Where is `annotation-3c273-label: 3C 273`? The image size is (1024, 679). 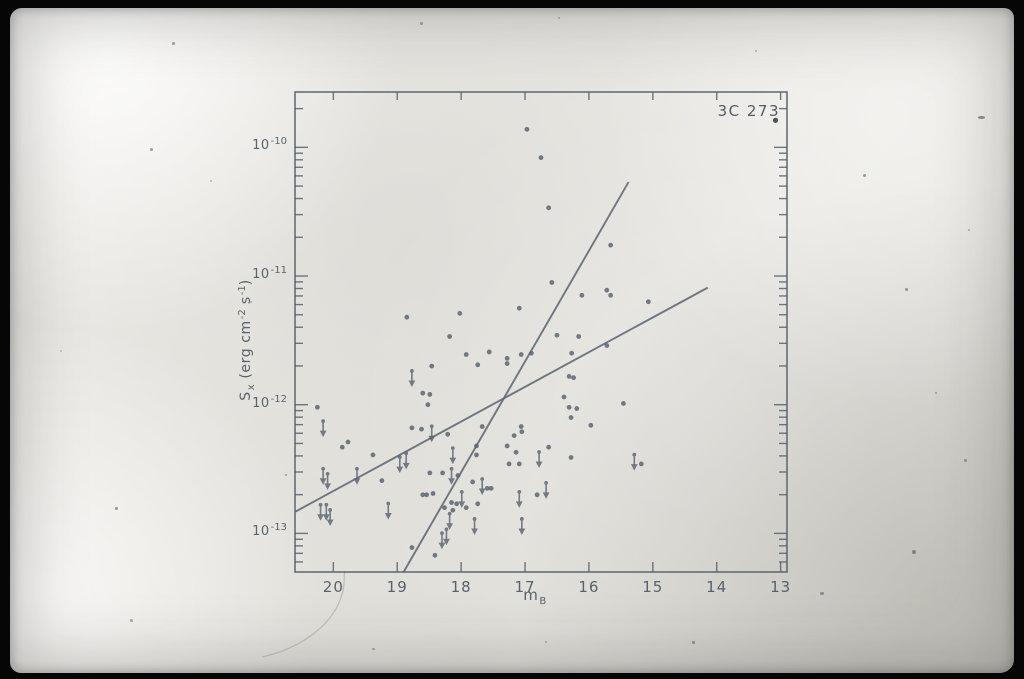 annotation-3c273-label: 3C 273 is located at coordinates (748, 111).